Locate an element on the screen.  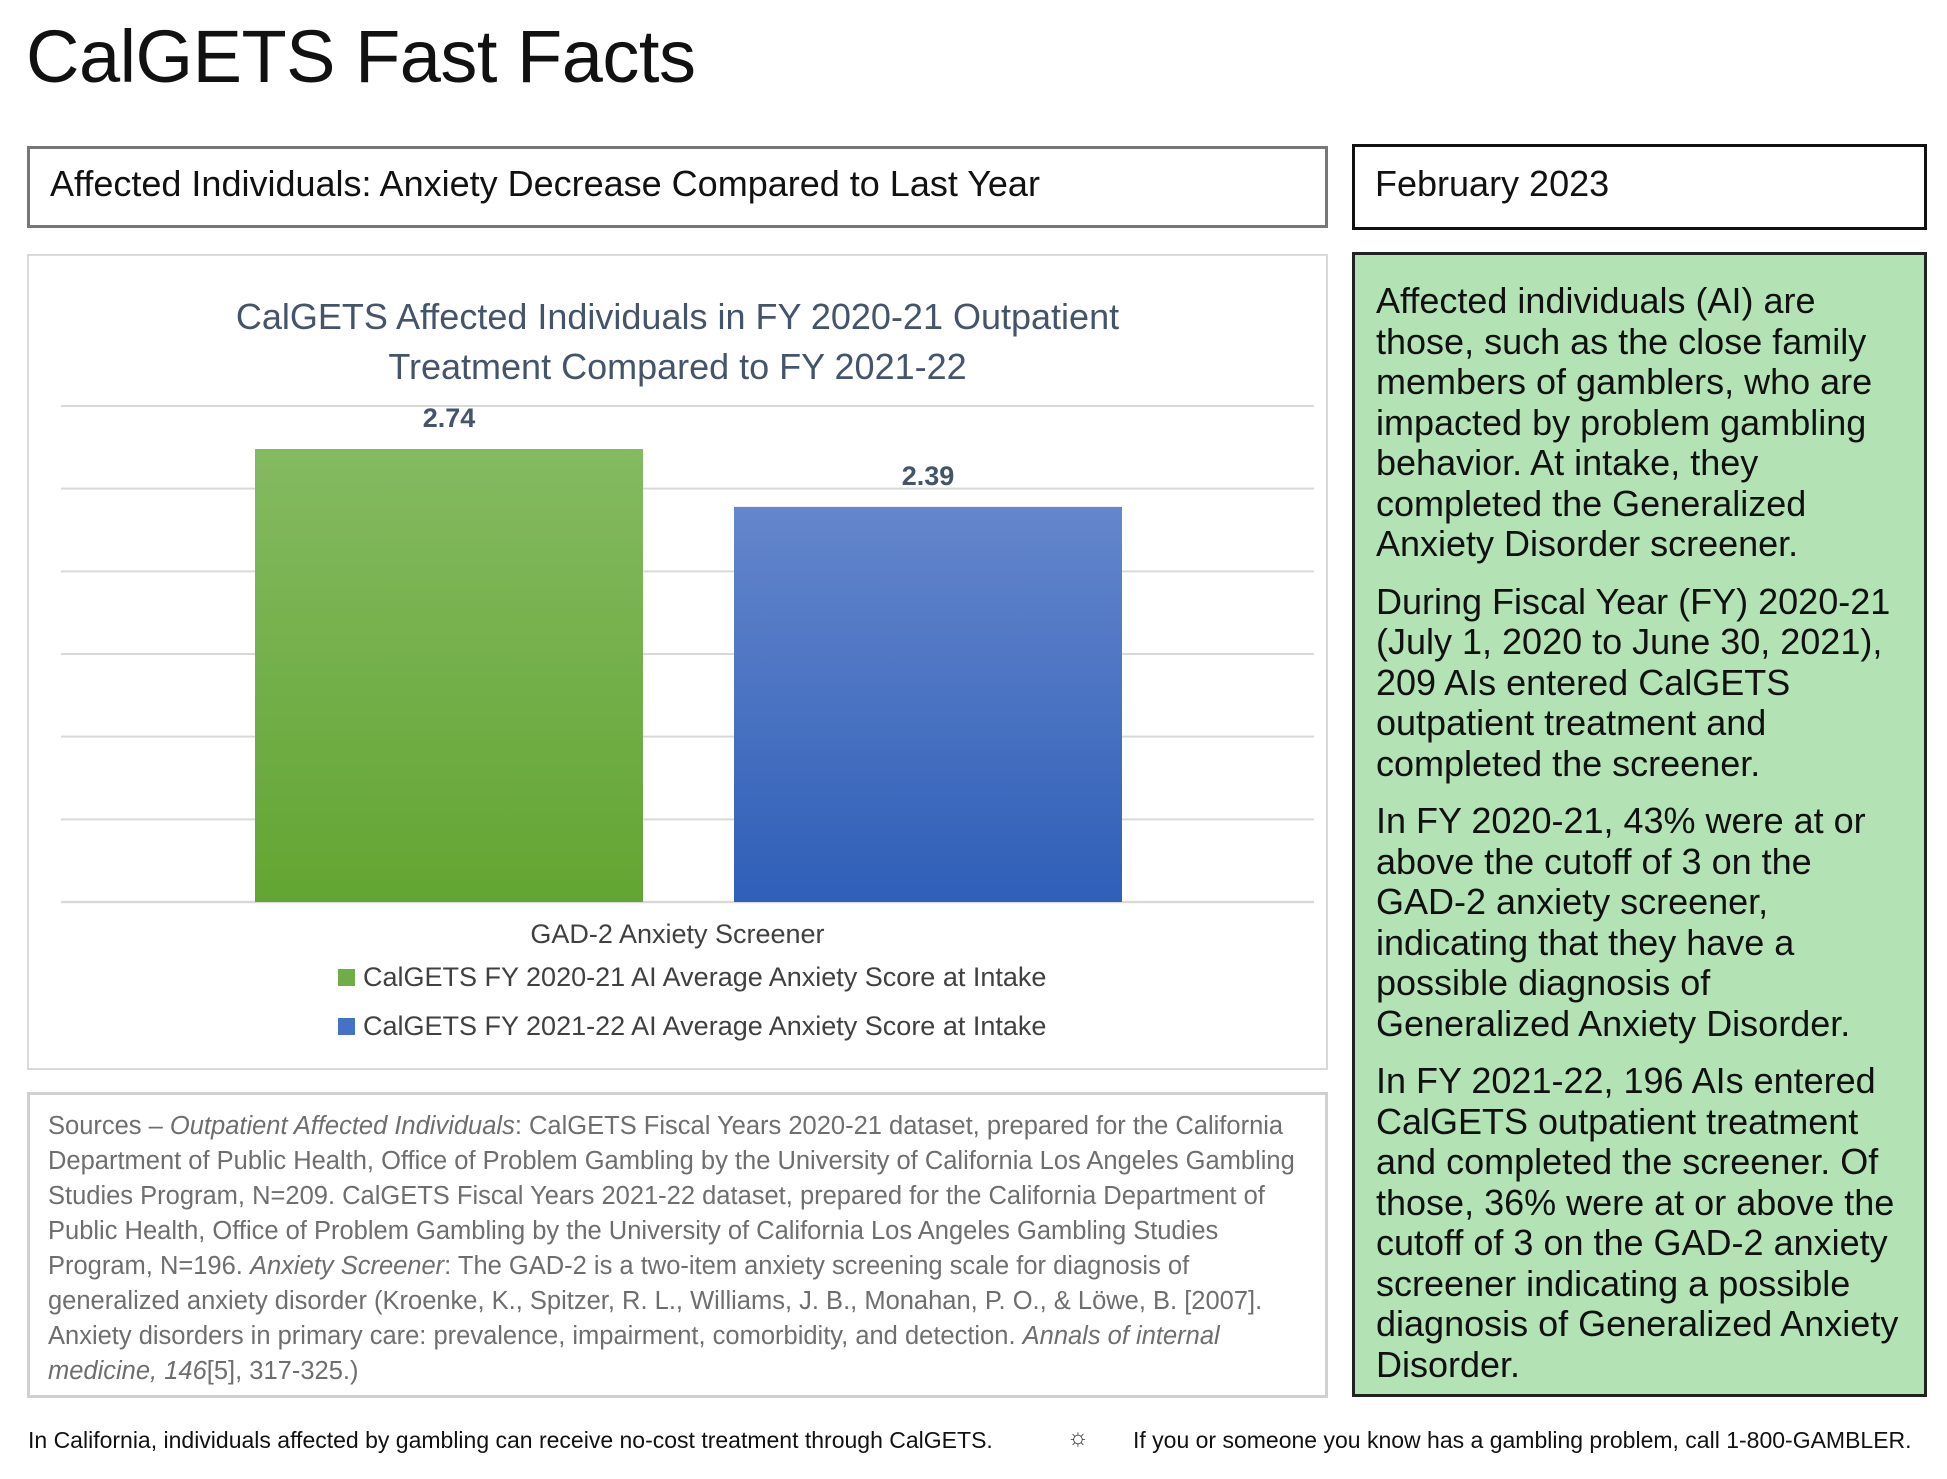
bar-value-label: 2.74 is located at coordinates (449, 418).